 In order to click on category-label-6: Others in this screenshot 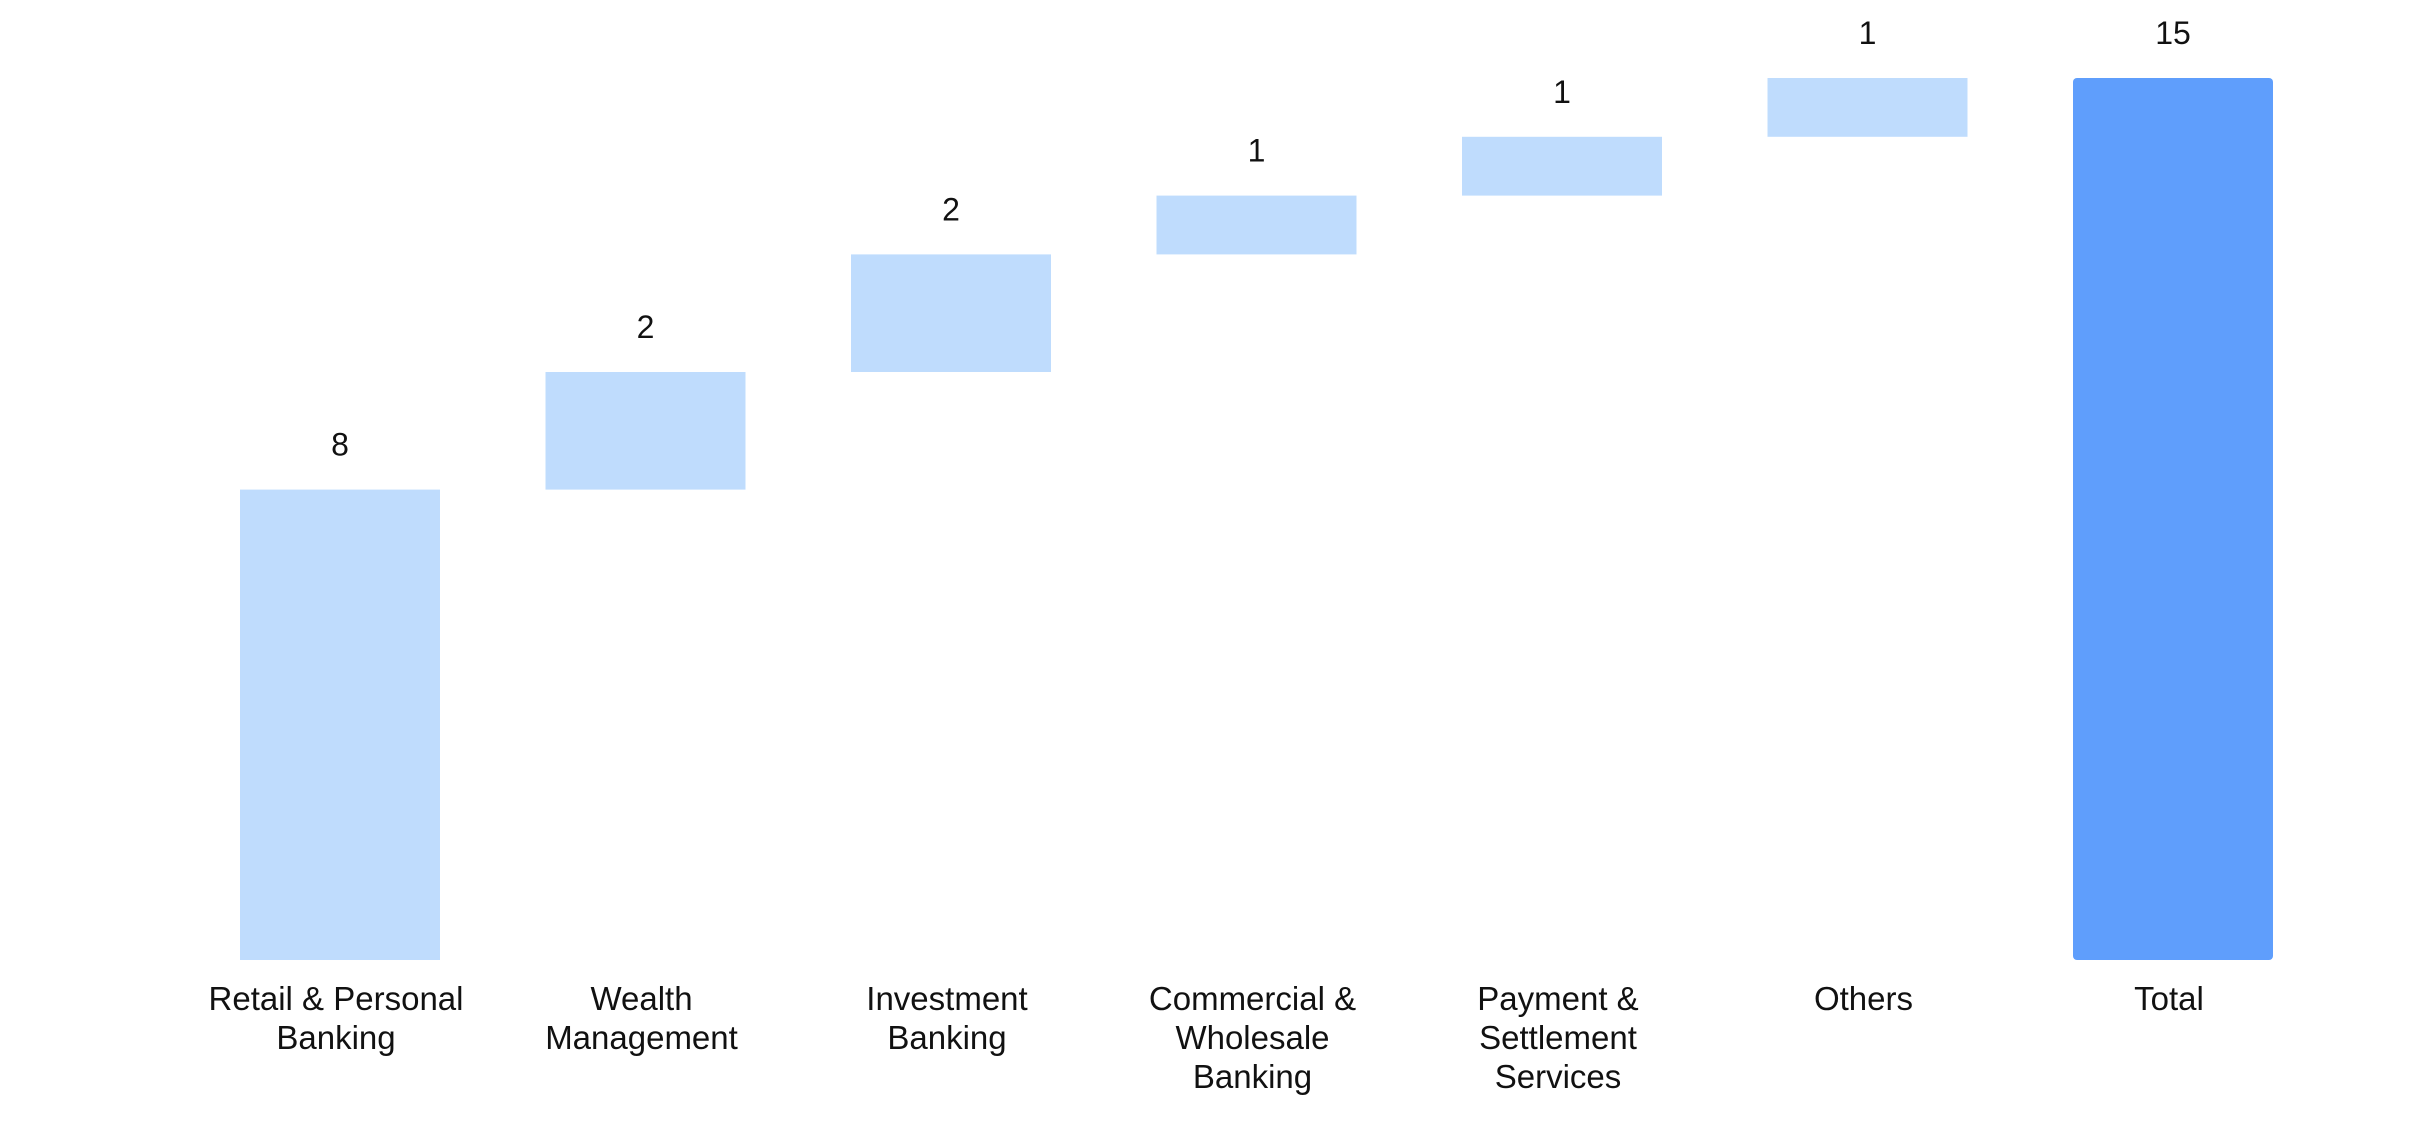, I will do `click(1863, 998)`.